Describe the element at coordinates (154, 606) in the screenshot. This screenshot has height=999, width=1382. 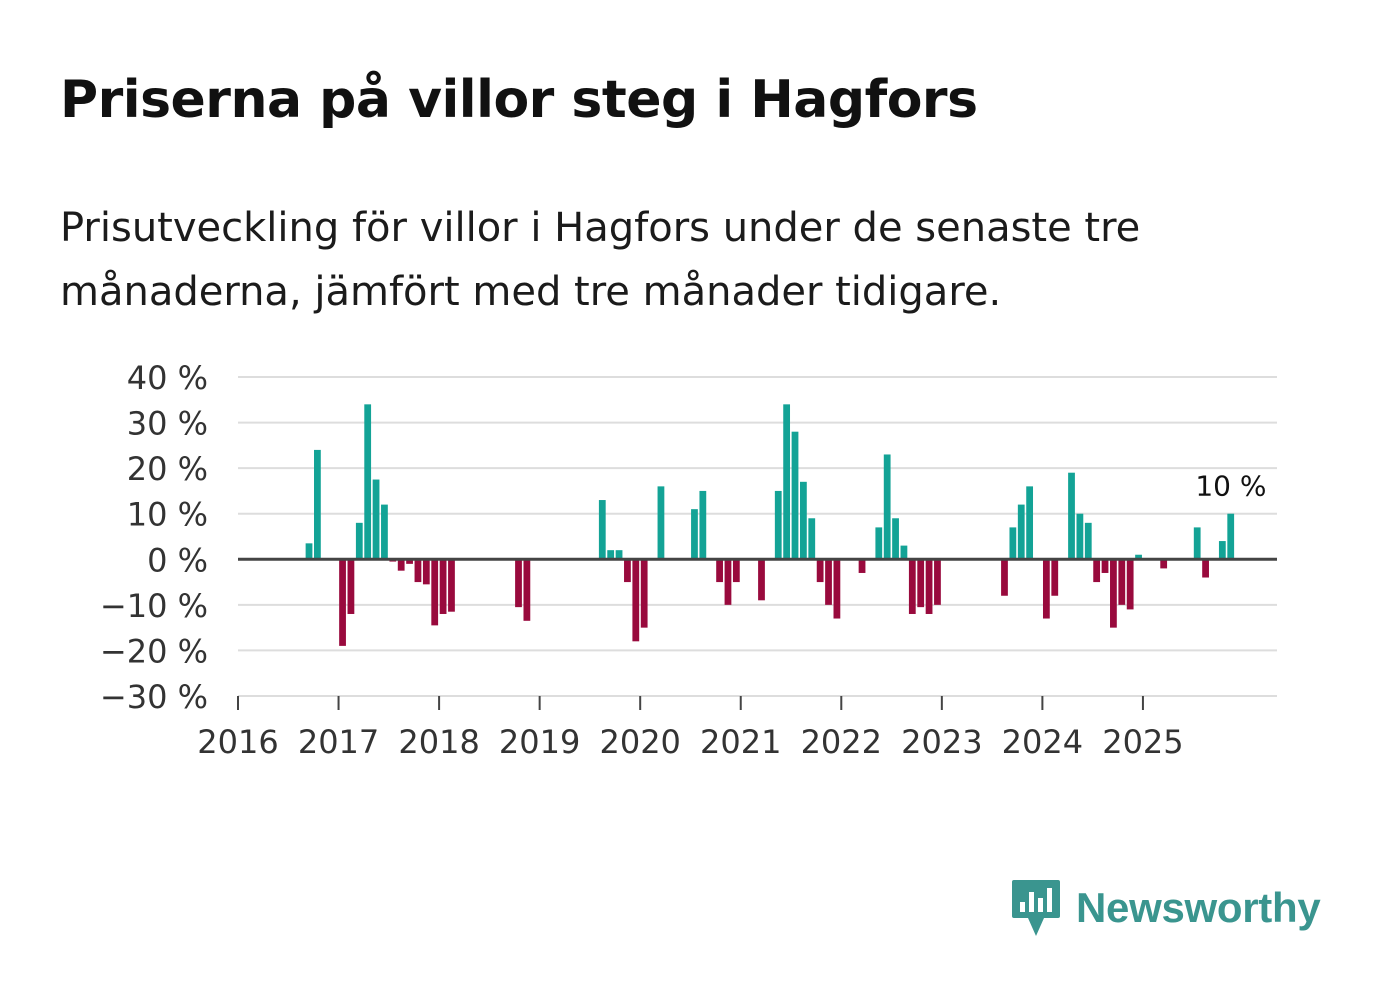
I see `y-tick-label: −10 %` at that location.